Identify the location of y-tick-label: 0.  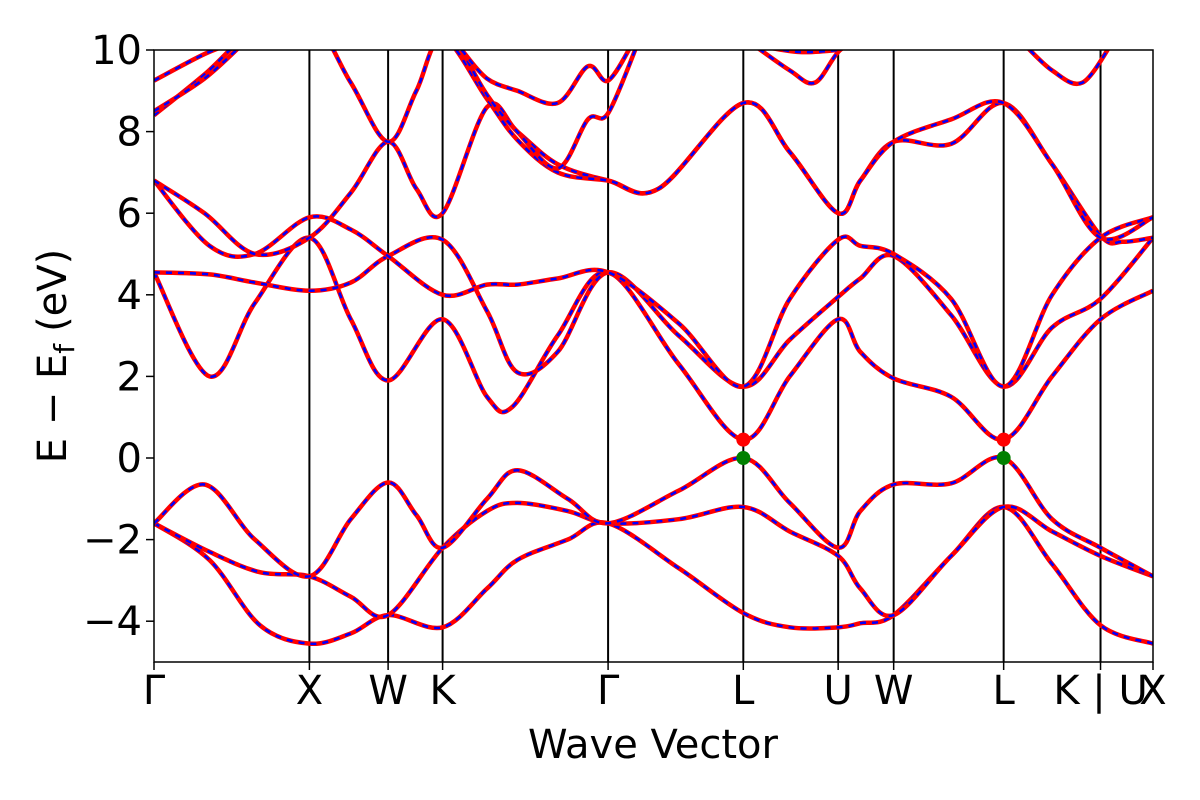
(129, 459).